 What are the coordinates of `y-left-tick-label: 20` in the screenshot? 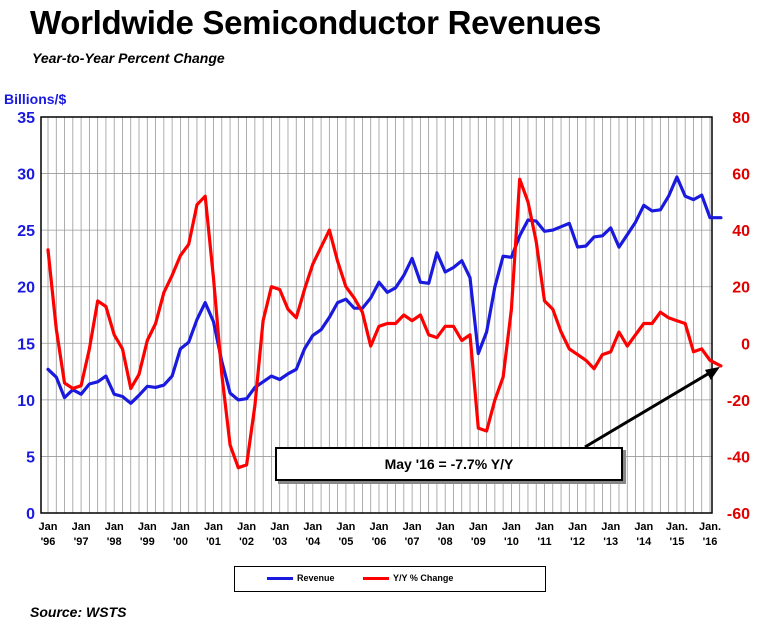 It's located at (26, 288).